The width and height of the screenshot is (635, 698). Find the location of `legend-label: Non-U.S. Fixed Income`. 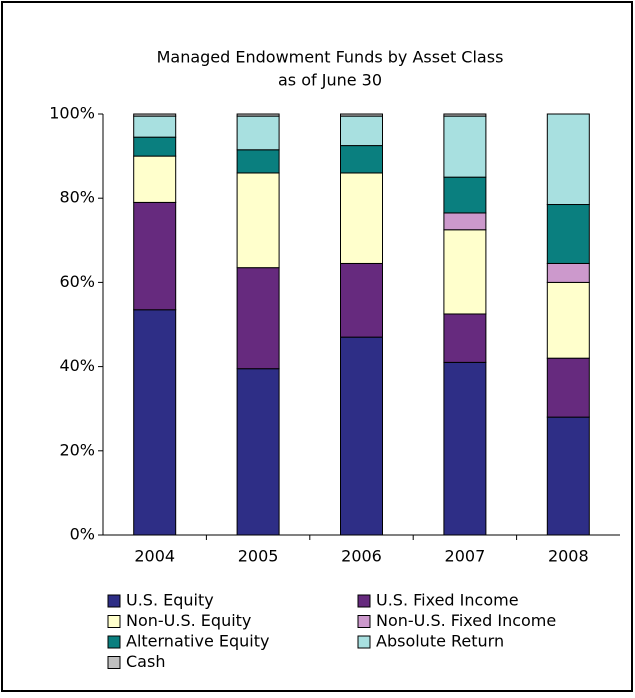

legend-label: Non-U.S. Fixed Income is located at coordinates (466, 620).